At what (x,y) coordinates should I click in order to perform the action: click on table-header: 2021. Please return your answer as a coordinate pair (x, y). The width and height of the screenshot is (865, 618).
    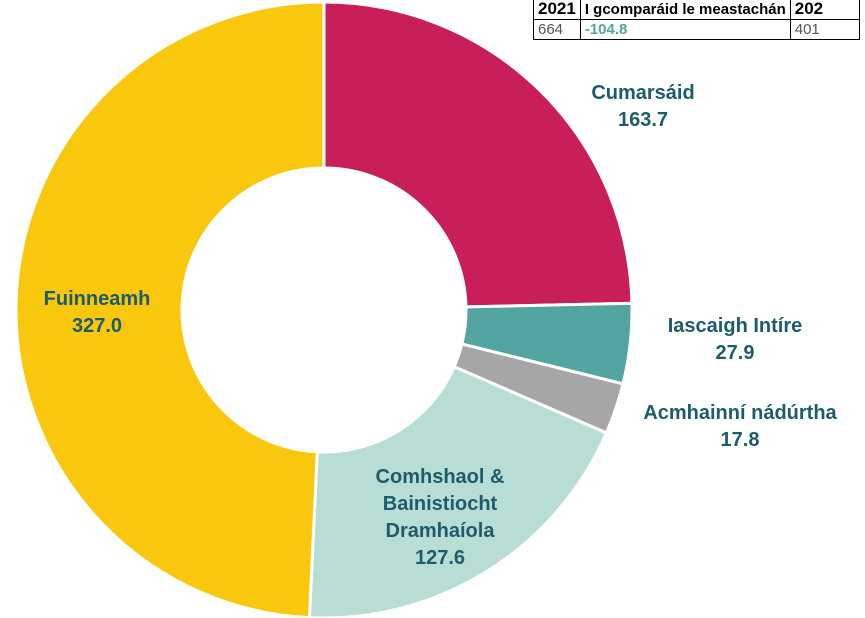
    Looking at the image, I should click on (557, 10).